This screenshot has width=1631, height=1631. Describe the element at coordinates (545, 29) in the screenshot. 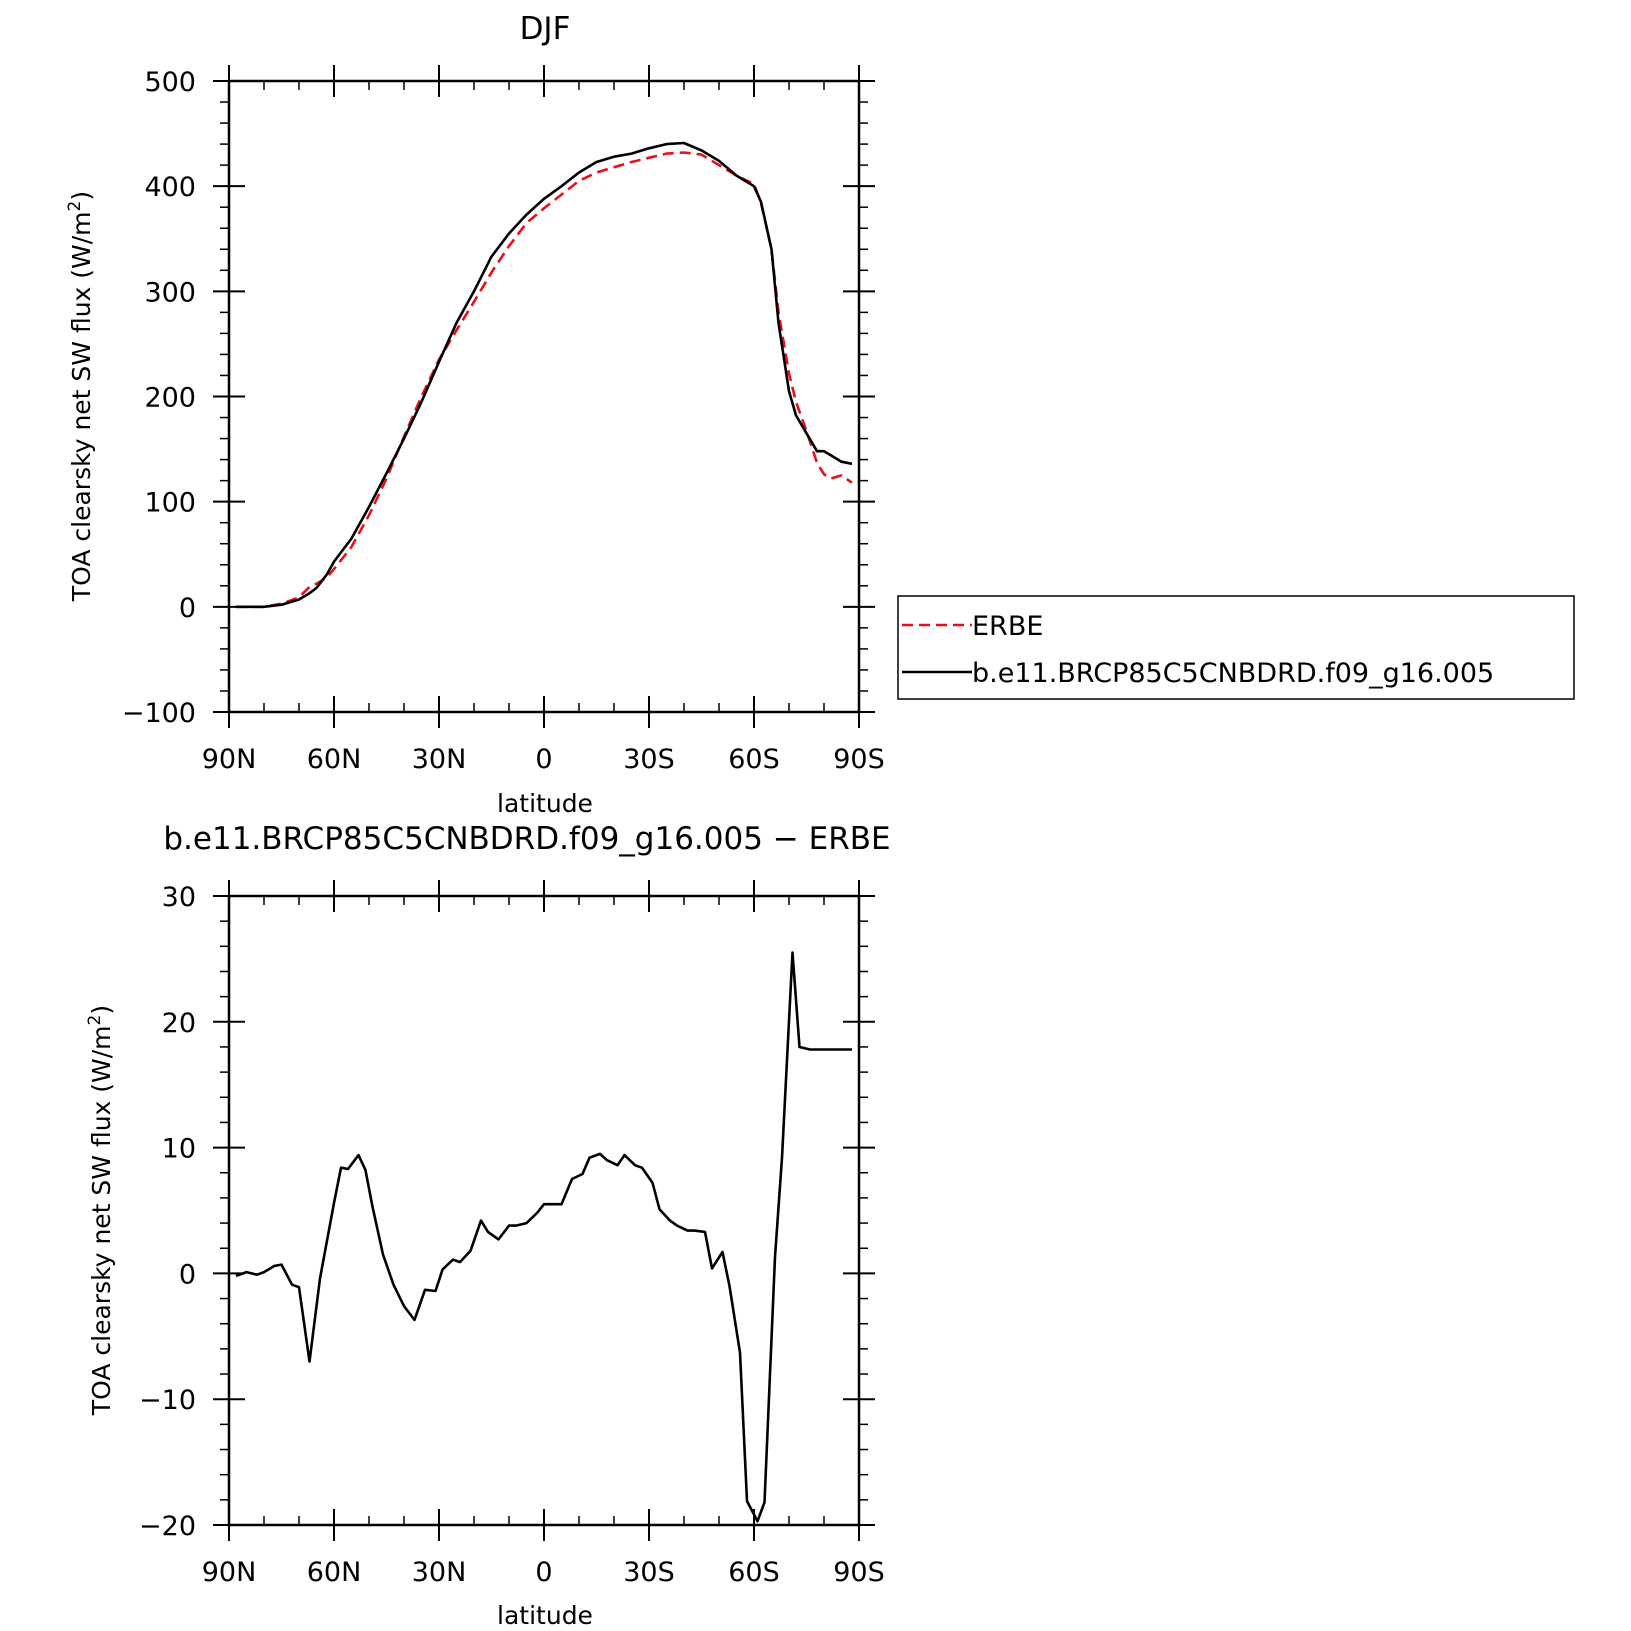

I see `chart-title: DJF` at that location.